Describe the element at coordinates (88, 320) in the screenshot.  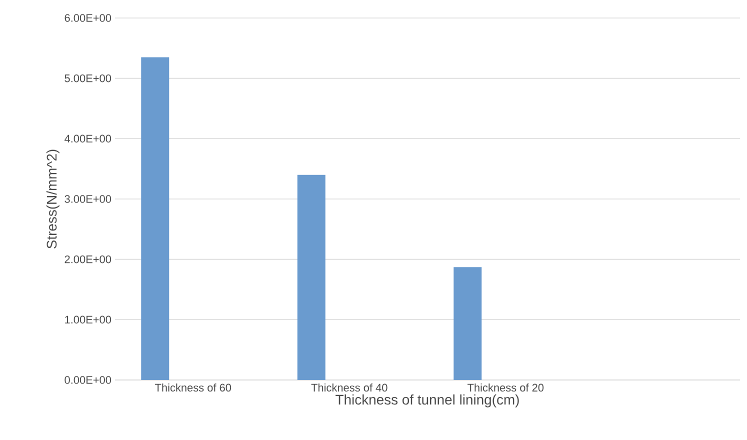
I see `y-tick-label: 1.00E+00` at that location.